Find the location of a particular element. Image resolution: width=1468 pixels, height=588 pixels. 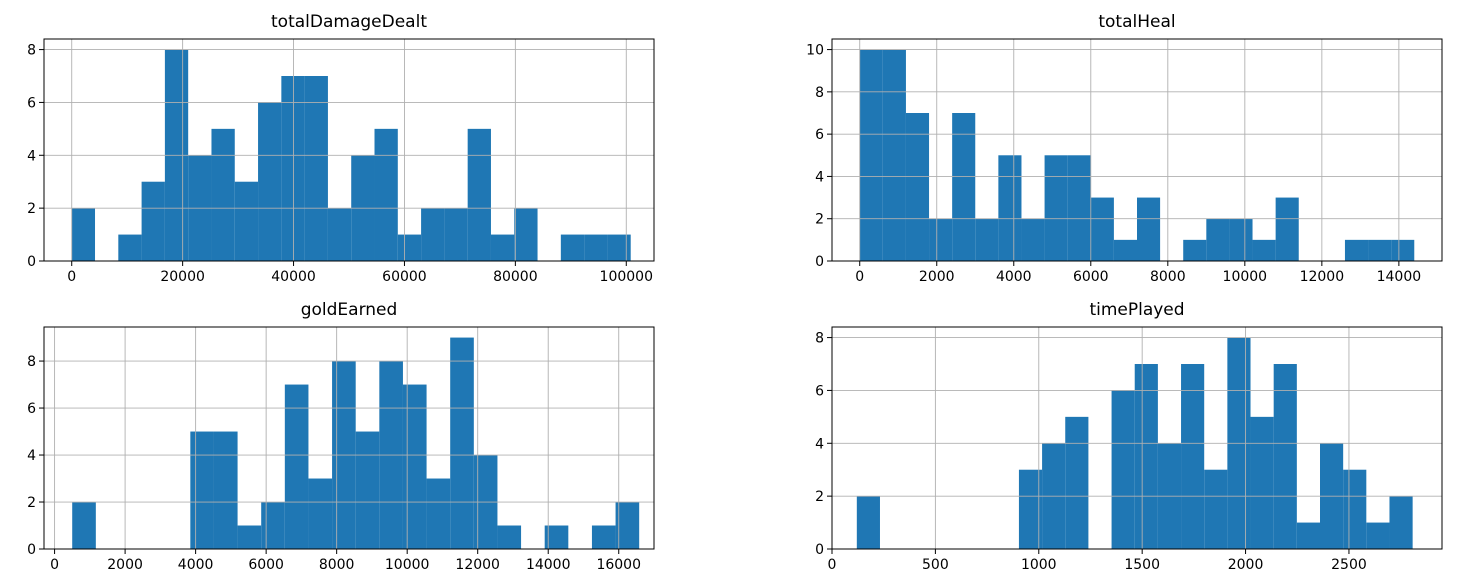

chart-title: totalHeal is located at coordinates (1136, 22).